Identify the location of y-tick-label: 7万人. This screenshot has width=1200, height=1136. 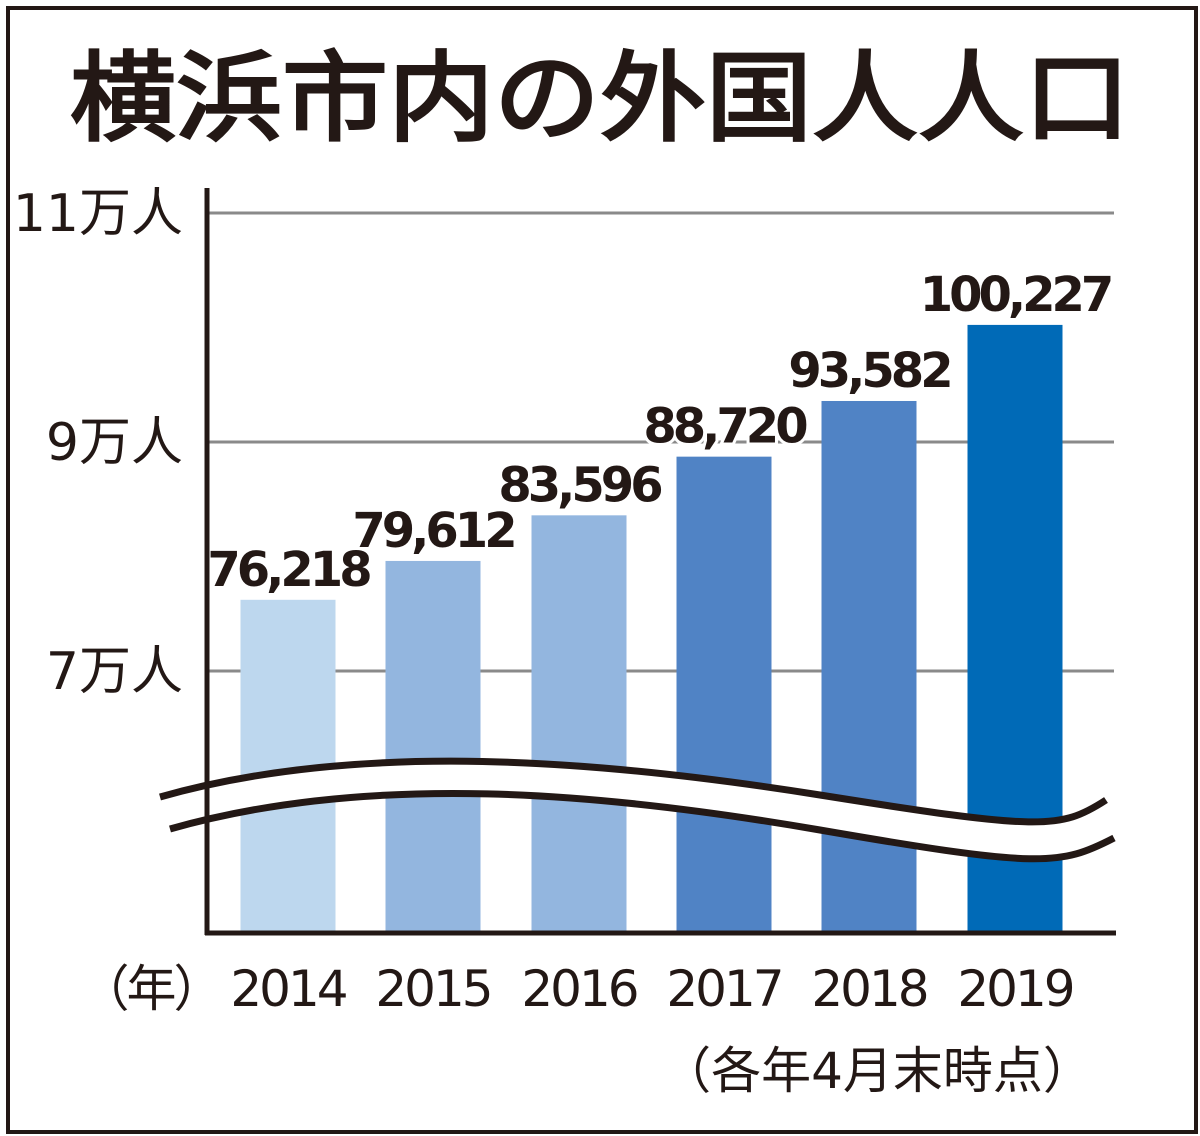
(114, 672).